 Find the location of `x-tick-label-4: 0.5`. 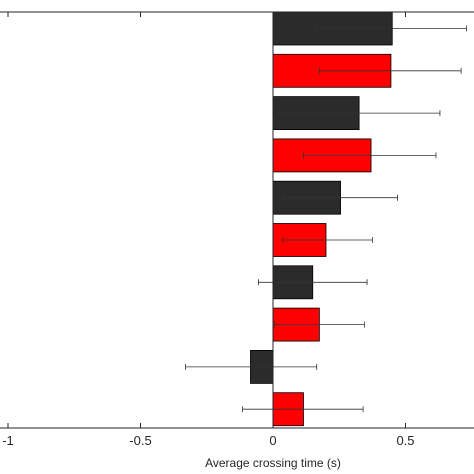

x-tick-label-4: 0.5 is located at coordinates (405, 440).